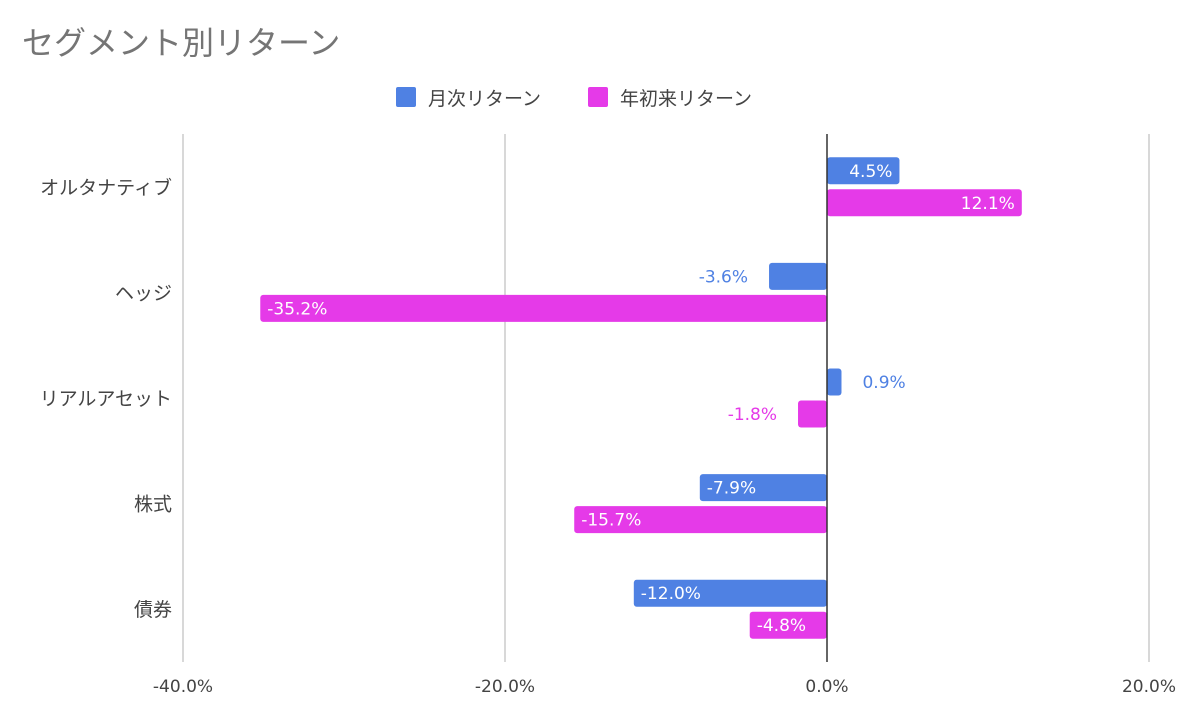  I want to click on bar-value-label: -7.9%, so click(731, 489).